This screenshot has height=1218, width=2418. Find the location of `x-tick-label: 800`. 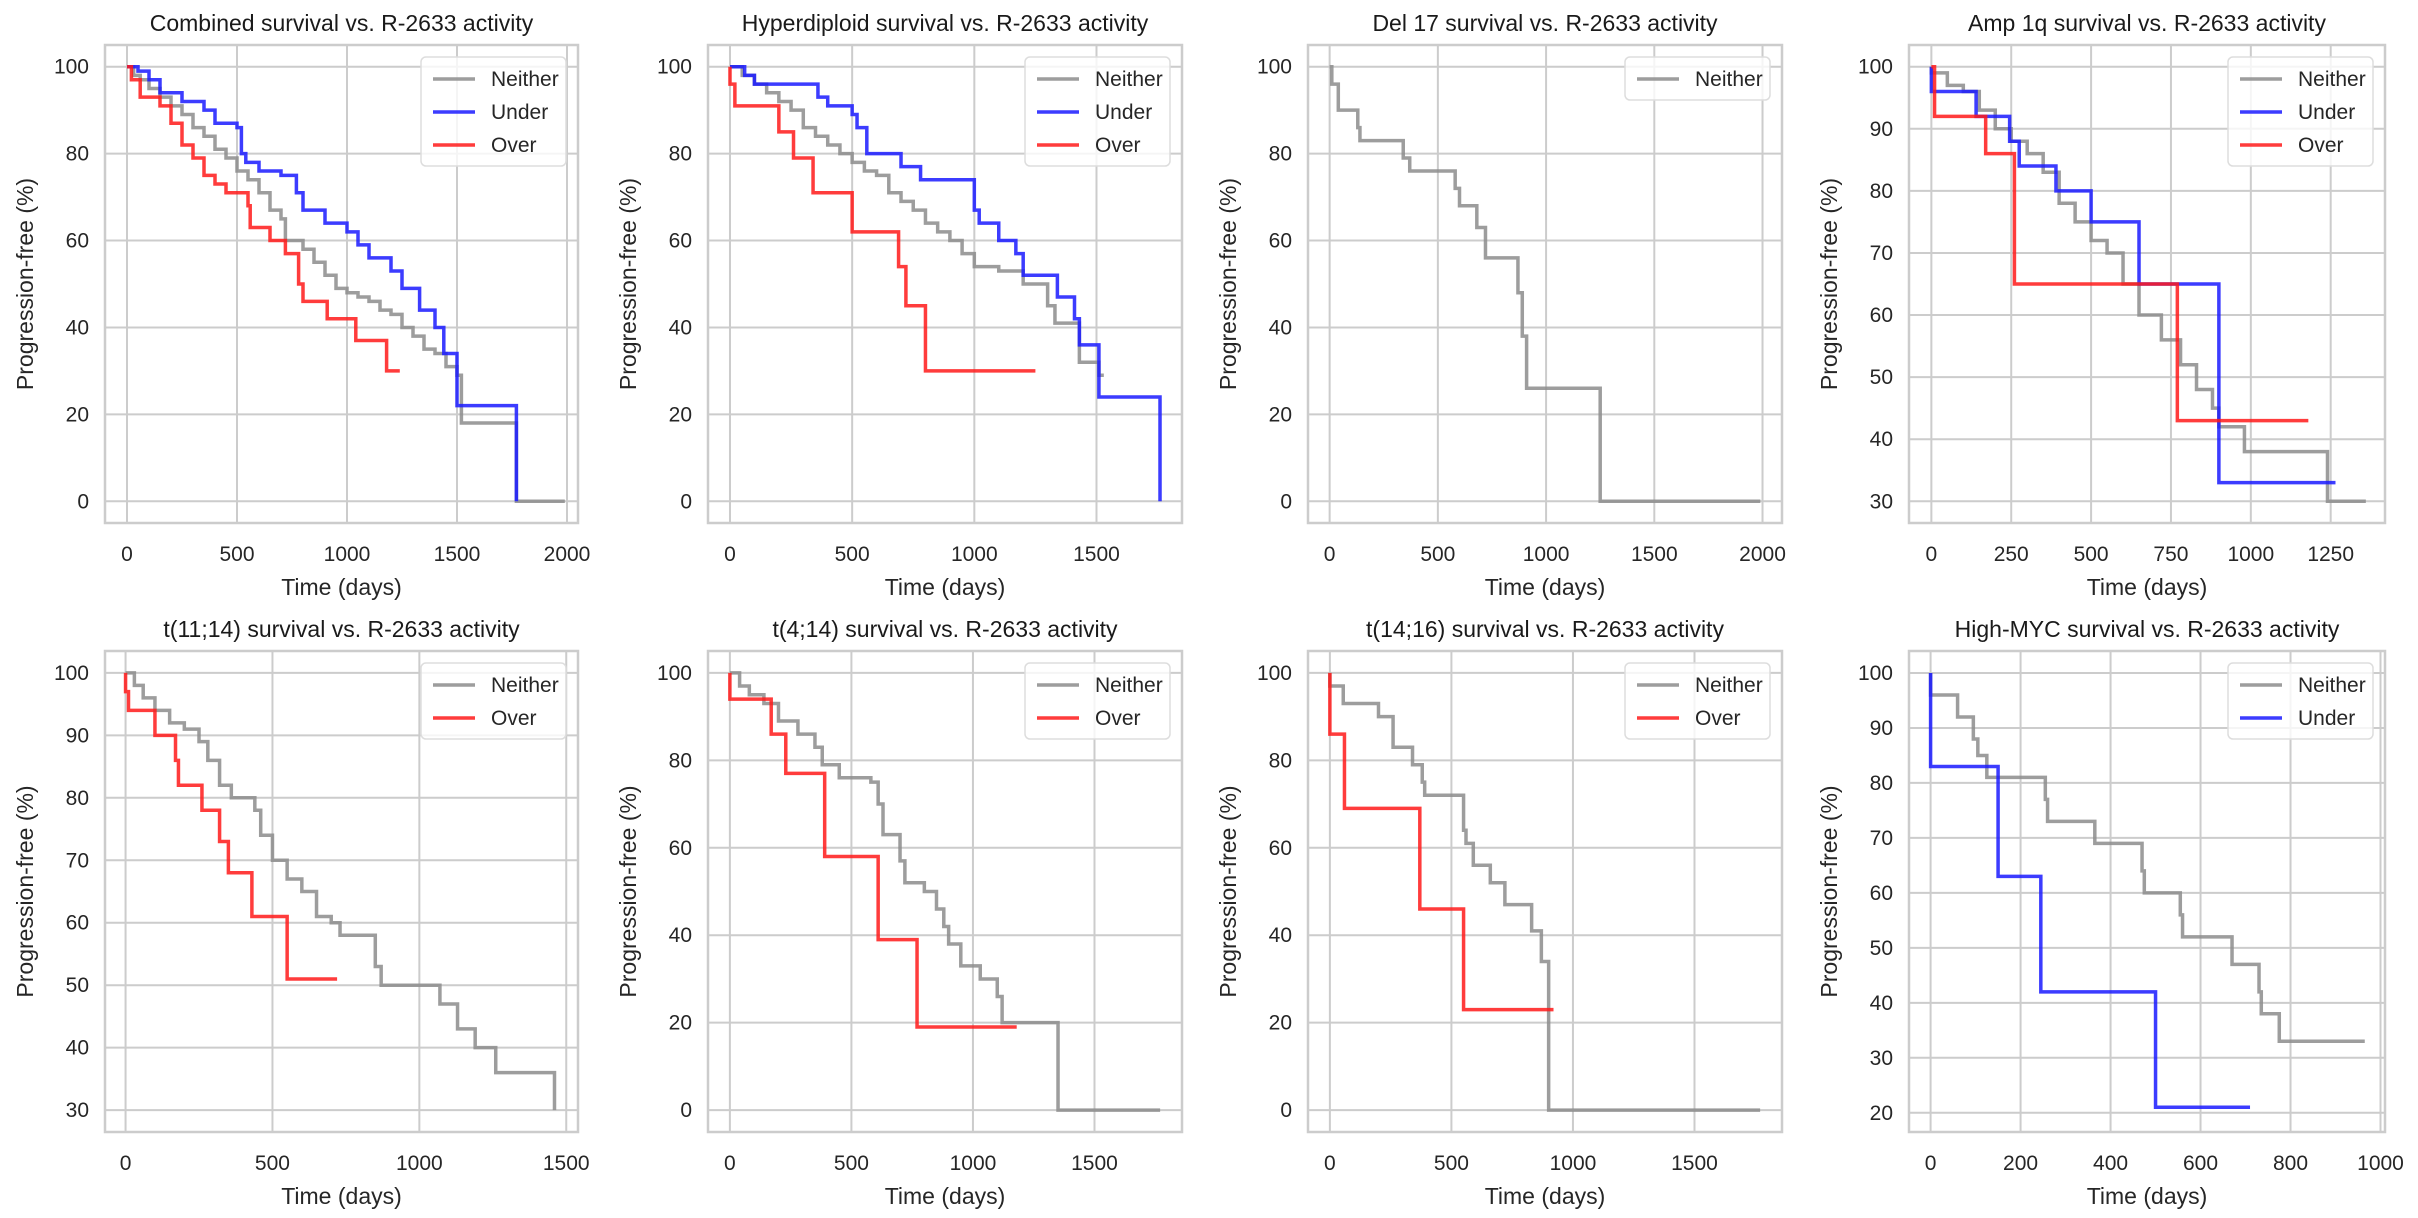

x-tick-label: 800 is located at coordinates (2290, 1163).